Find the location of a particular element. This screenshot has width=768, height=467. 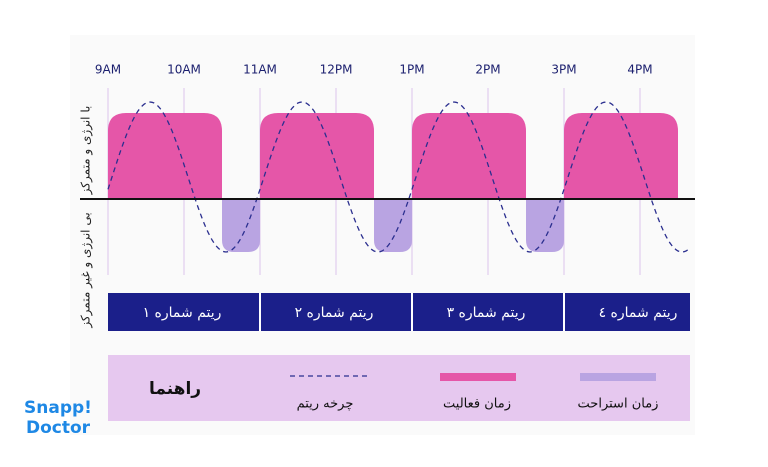

time-label: 12PM is located at coordinates (336, 70).